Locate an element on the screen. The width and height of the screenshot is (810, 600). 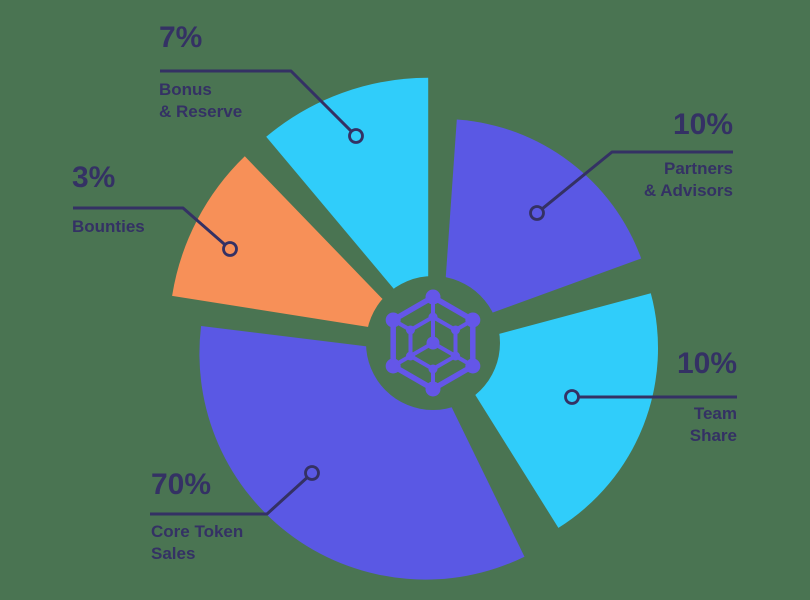
leader-line-bounties is located at coordinates (149, 226).